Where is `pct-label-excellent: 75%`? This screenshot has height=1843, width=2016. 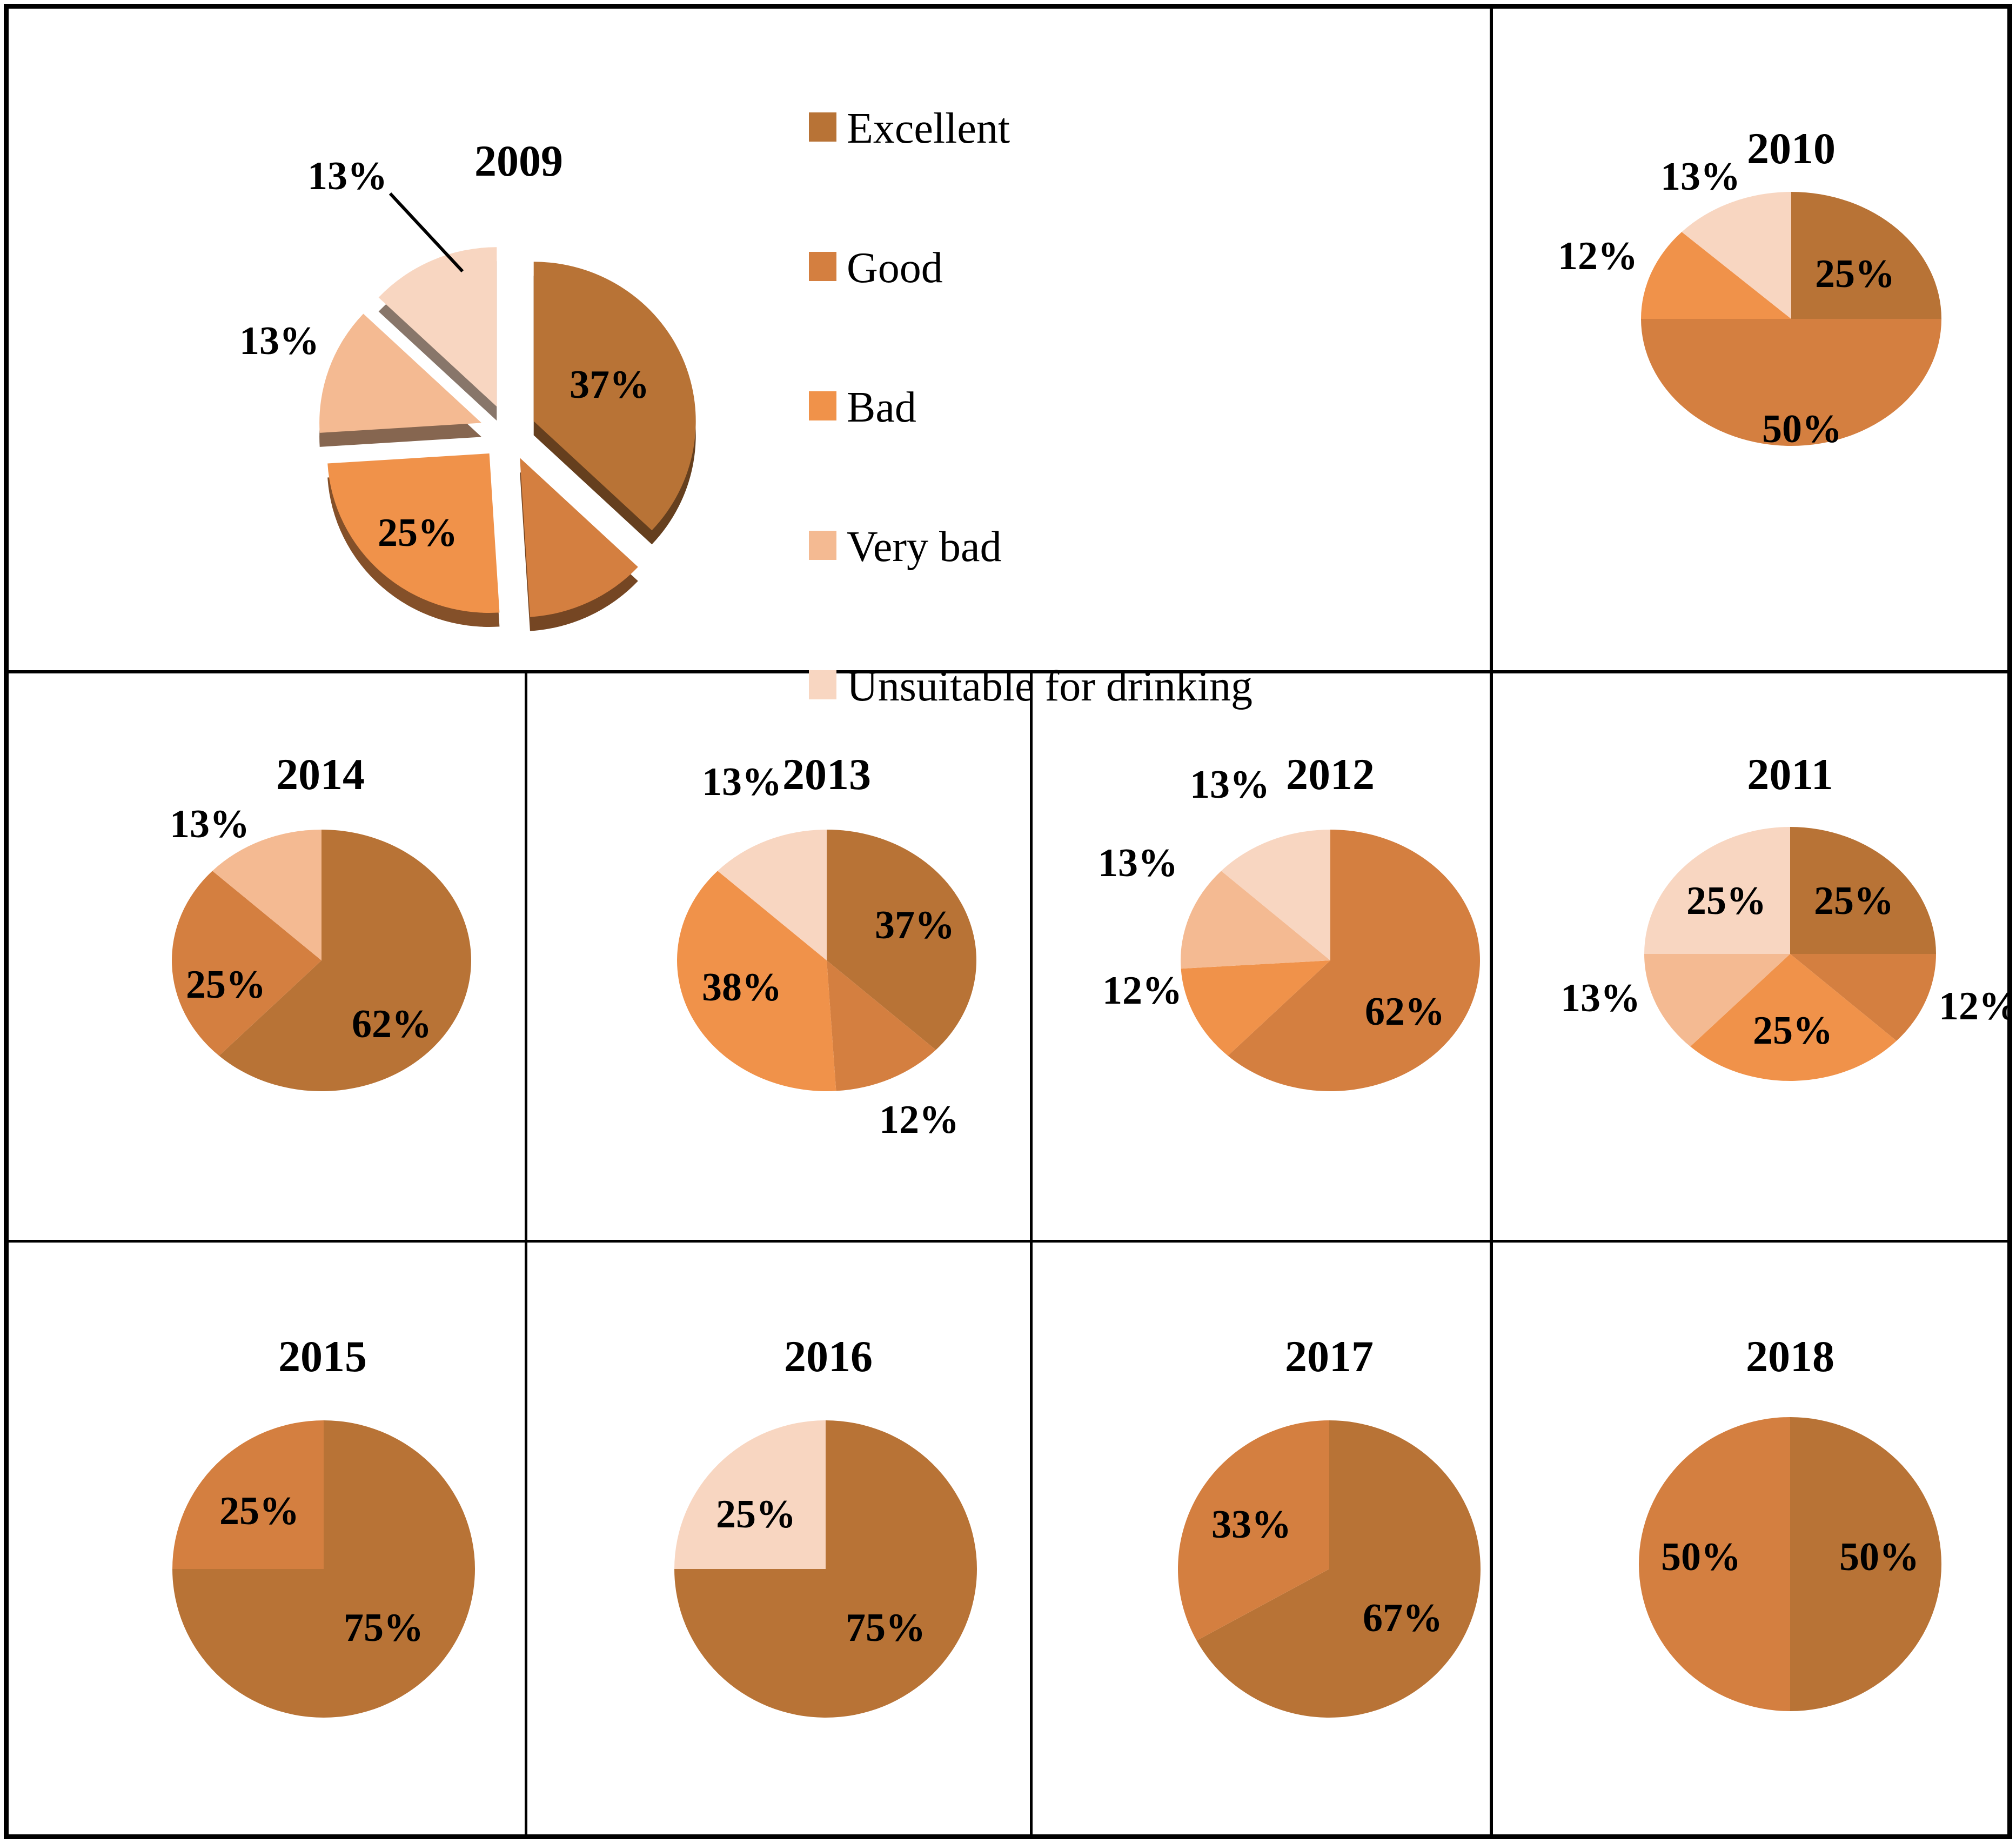 pct-label-excellent: 75% is located at coordinates (384, 1628).